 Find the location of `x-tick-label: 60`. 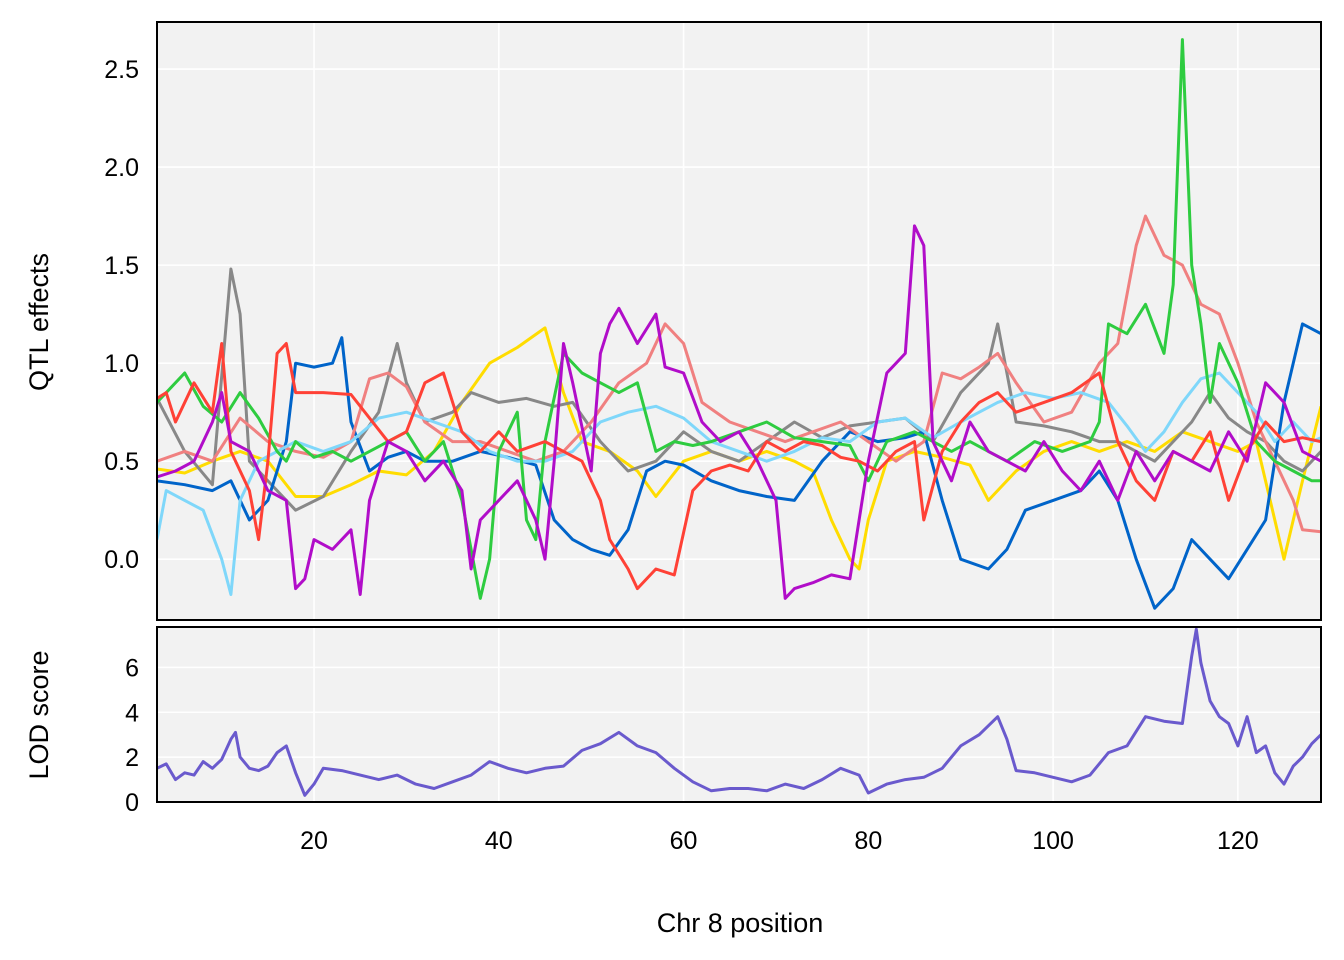

x-tick-label: 60 is located at coordinates (684, 841).